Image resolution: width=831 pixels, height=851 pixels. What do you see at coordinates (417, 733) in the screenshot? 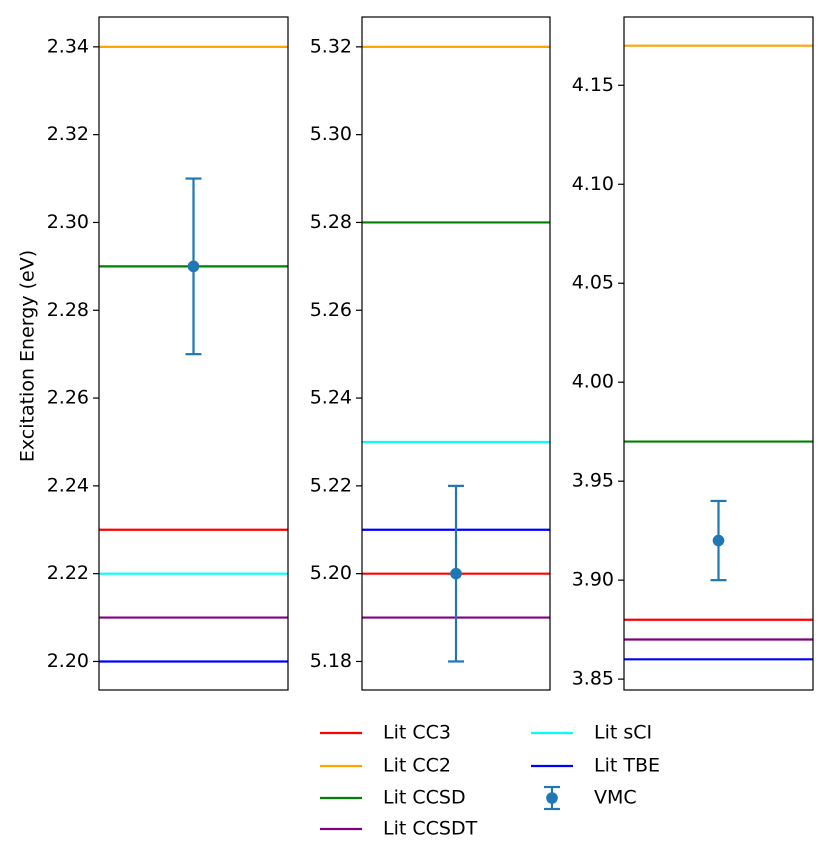
I see `legend-label-cc3: Lit CC3` at bounding box center [417, 733].